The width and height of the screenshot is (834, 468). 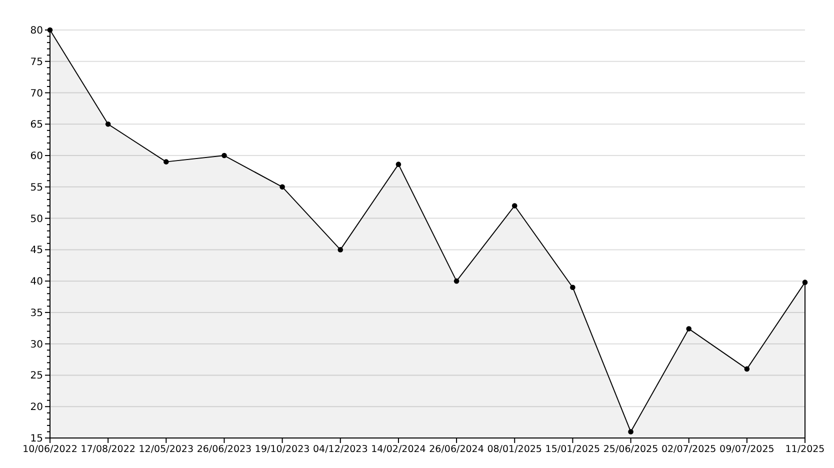 I want to click on x-tick-label: 10/06/2022, so click(x=50, y=449).